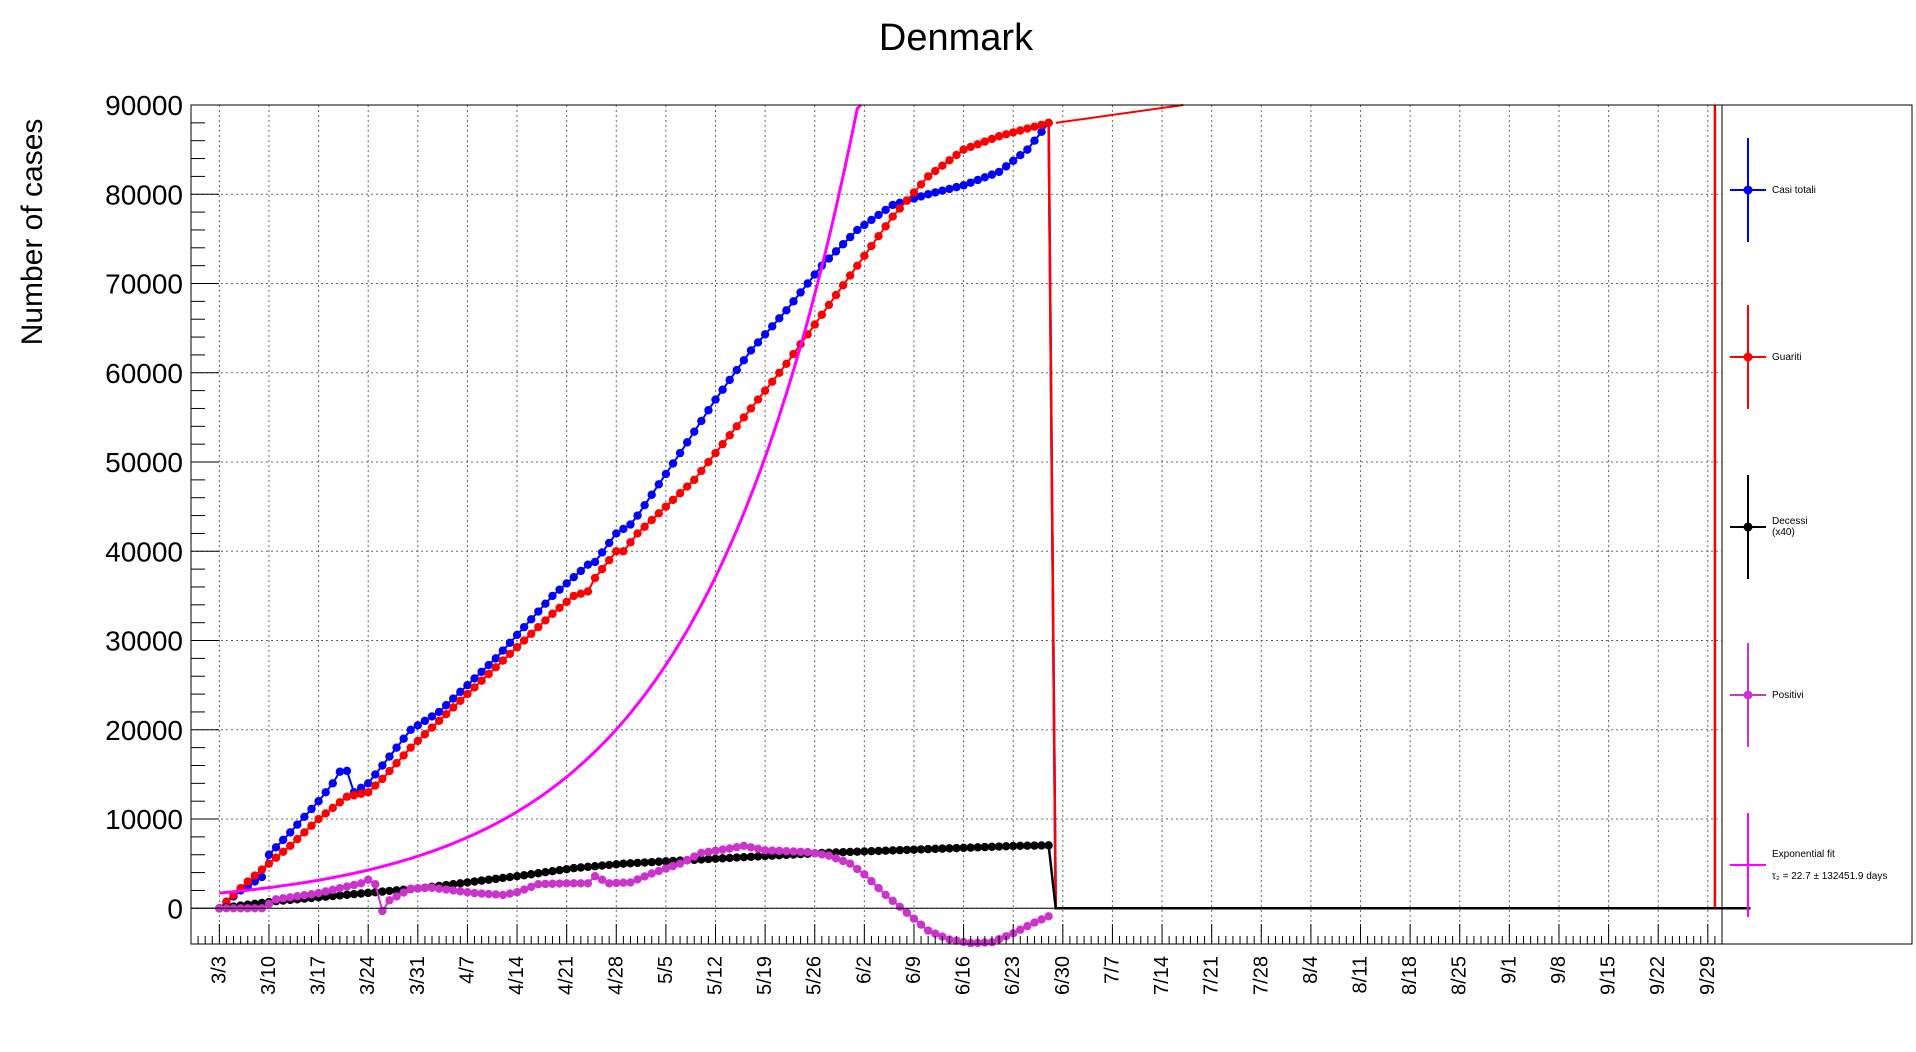 The width and height of the screenshot is (1916, 1052). What do you see at coordinates (144, 373) in the screenshot?
I see `y-tick-label: 60000` at bounding box center [144, 373].